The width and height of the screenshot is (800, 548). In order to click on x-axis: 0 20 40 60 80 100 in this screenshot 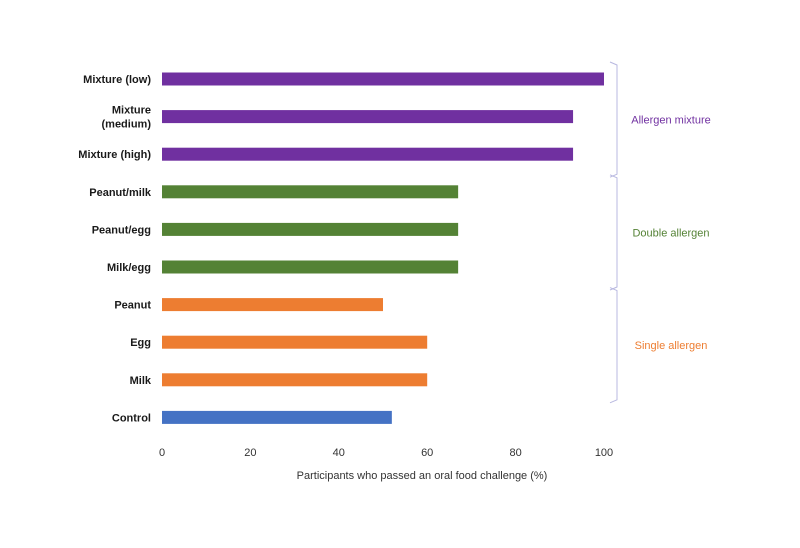, I will do `click(386, 453)`.